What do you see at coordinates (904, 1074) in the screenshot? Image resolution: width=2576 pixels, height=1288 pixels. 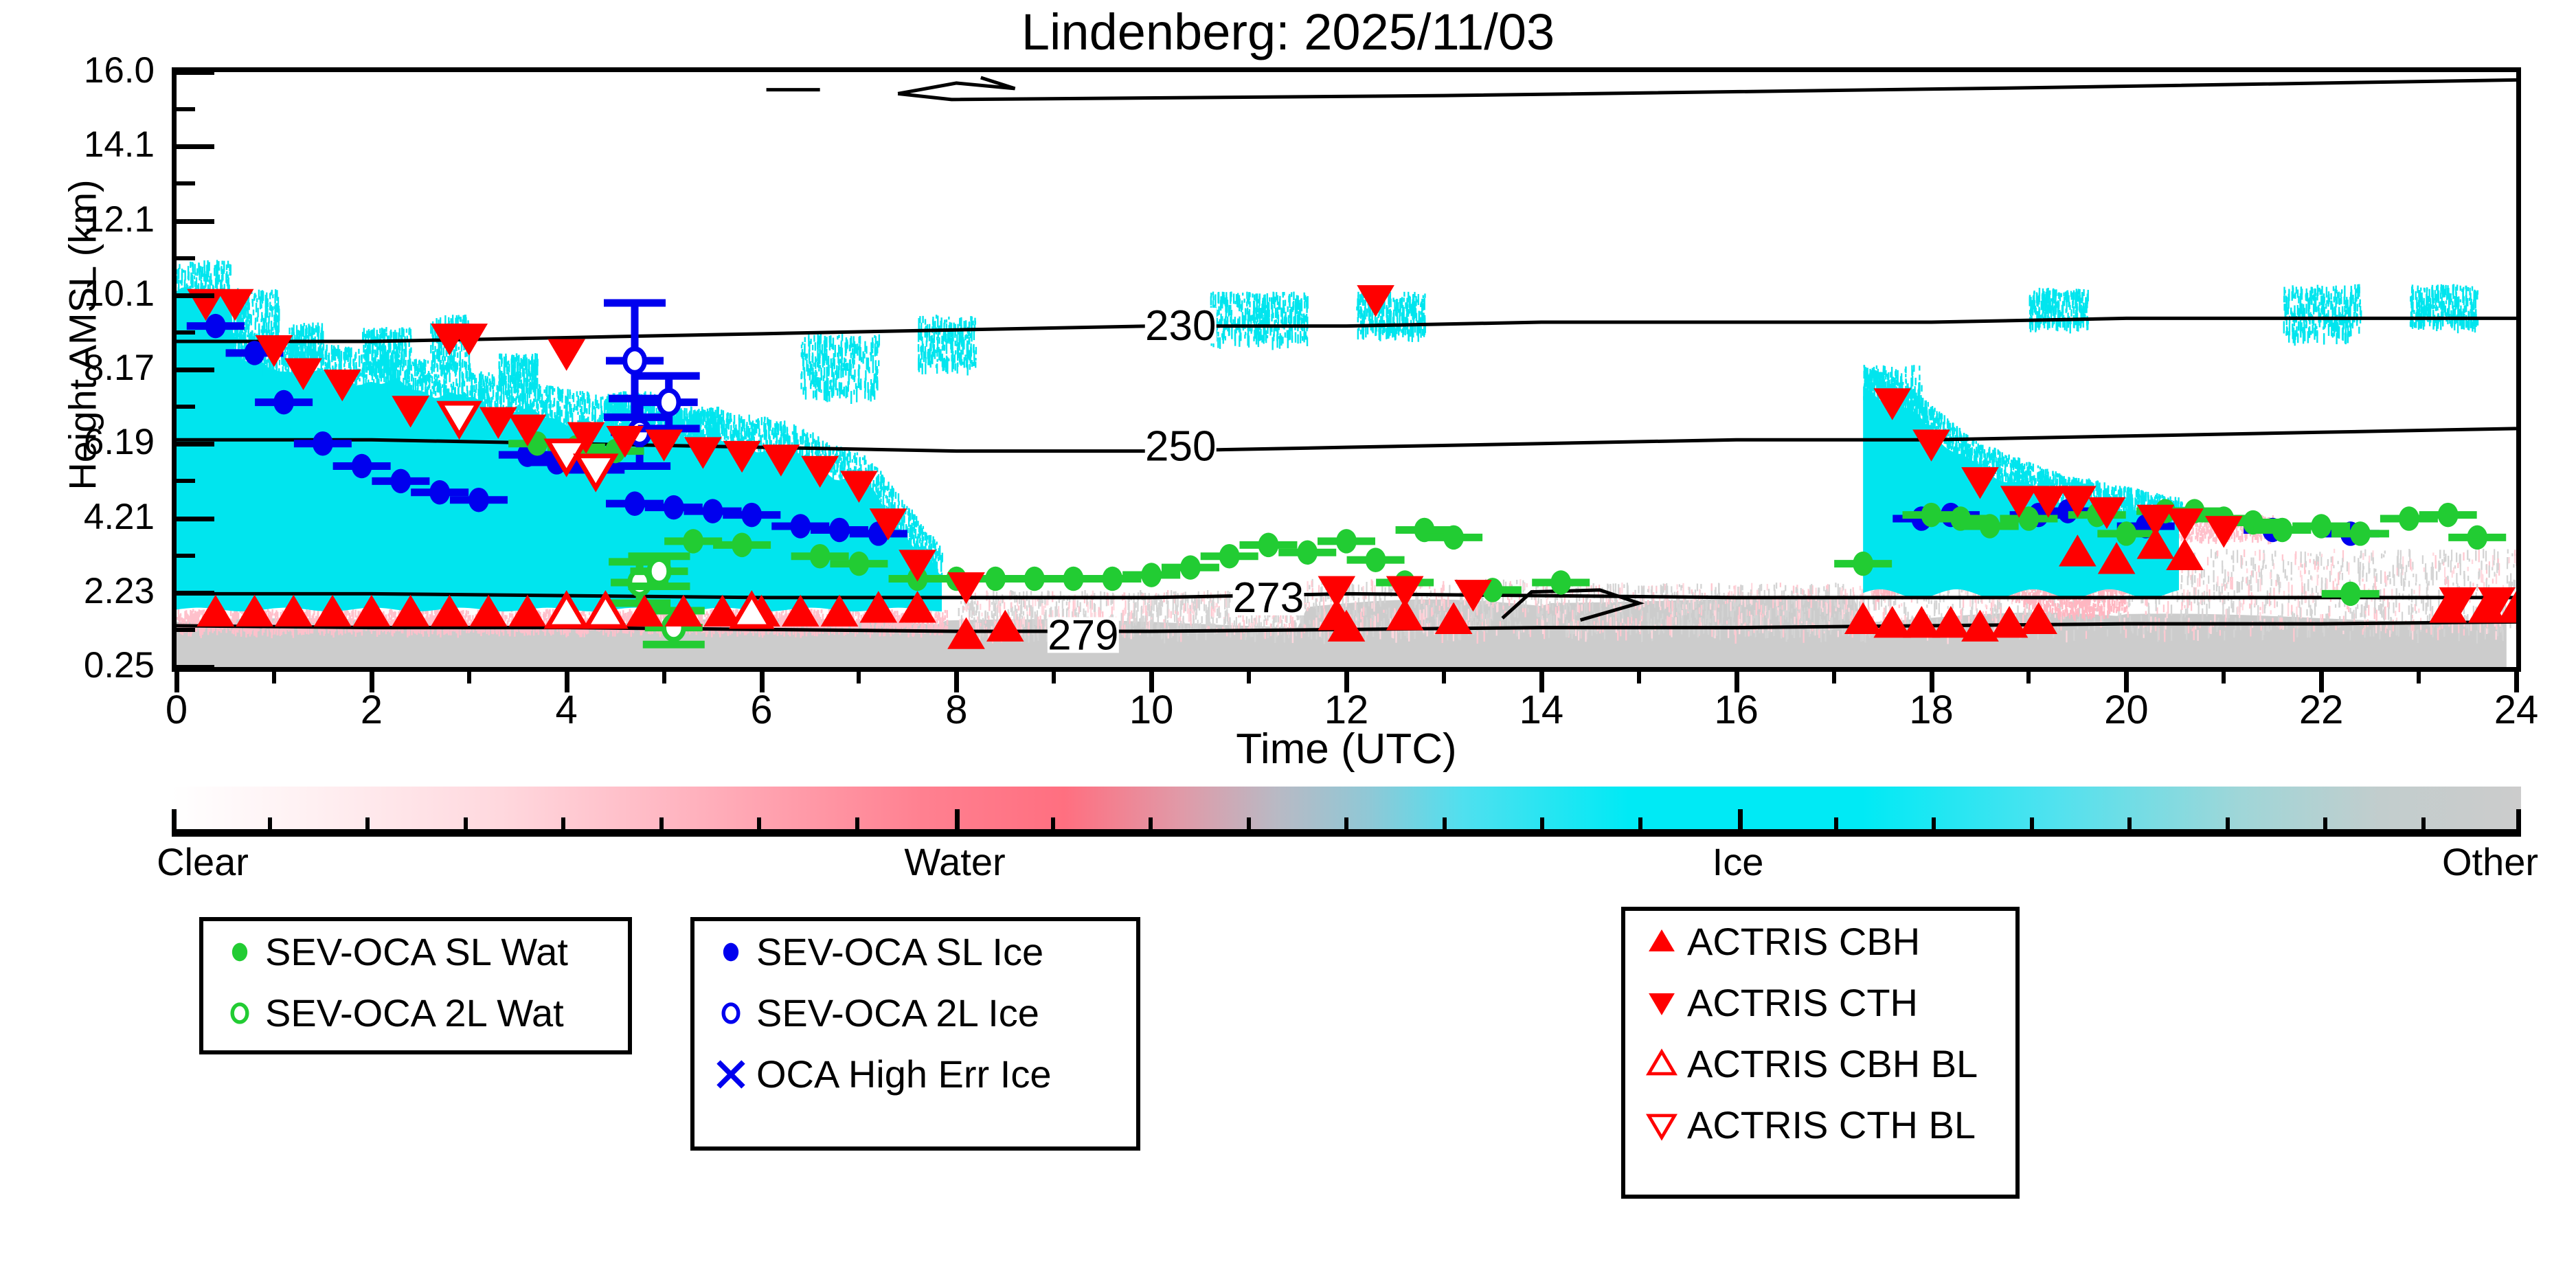 I see `legend-label: OCA High Err Ice` at bounding box center [904, 1074].